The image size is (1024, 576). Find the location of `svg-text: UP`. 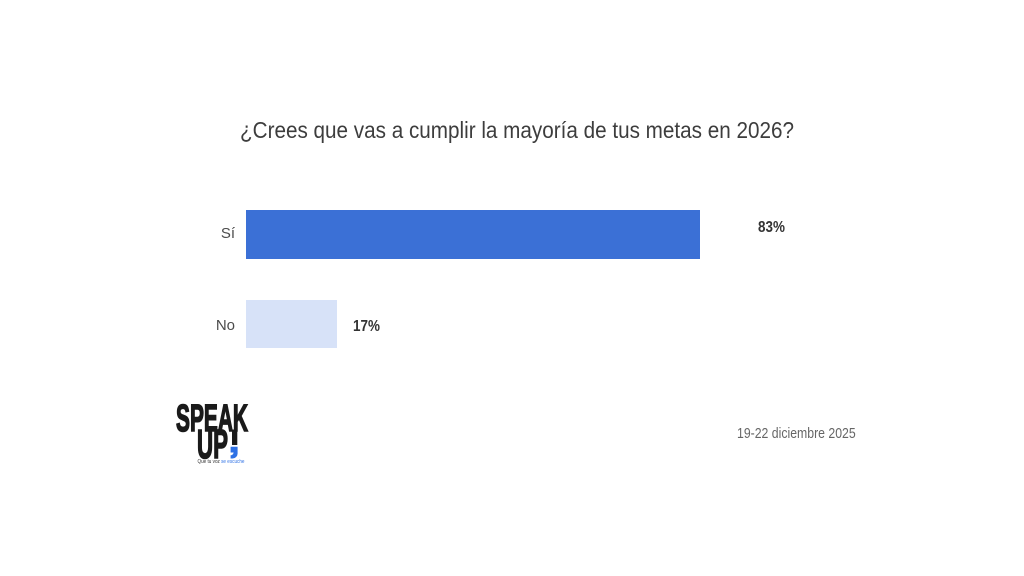

svg-text: UP is located at coordinates (212, 444).